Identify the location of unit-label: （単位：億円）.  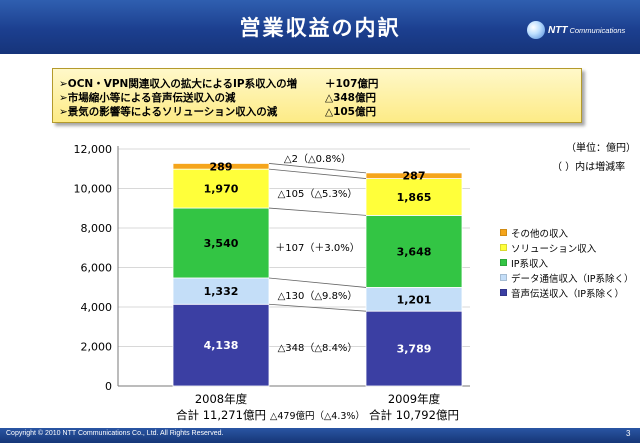
(601, 148).